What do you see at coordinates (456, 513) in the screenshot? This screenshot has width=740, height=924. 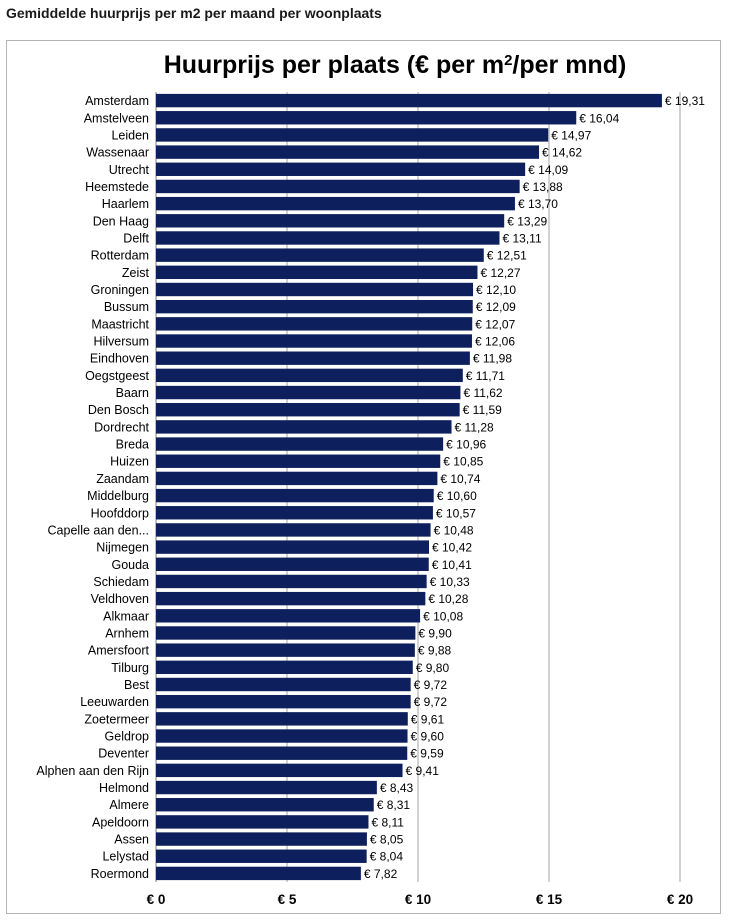 I see `value-label: € 10,57` at bounding box center [456, 513].